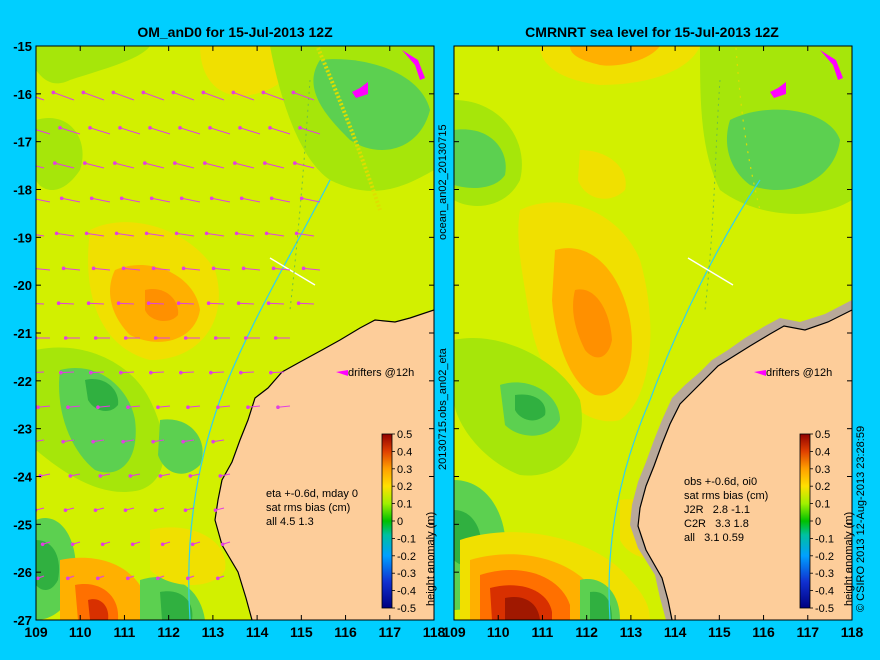 The image size is (880, 660). I want to click on copyright-label: © CSIRO 2013 12-Aug-2013 23:28:59, so click(861, 519).